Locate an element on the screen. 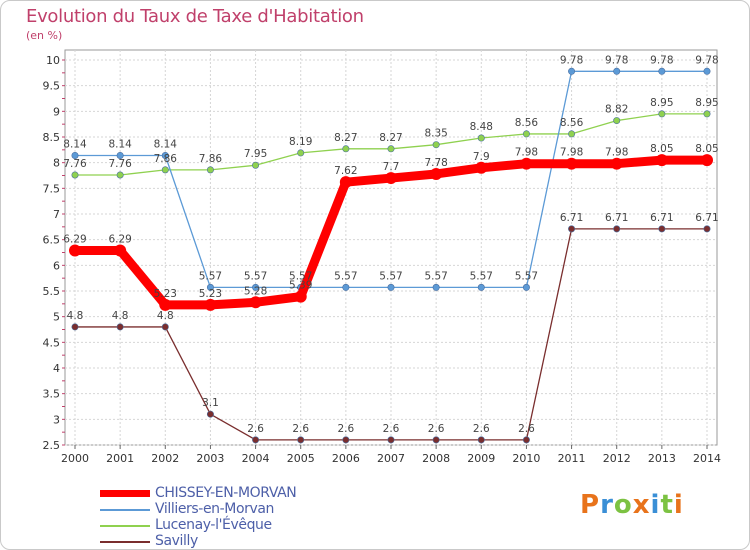 The width and height of the screenshot is (750, 550). x-tick-label: 2006 is located at coordinates (346, 458).